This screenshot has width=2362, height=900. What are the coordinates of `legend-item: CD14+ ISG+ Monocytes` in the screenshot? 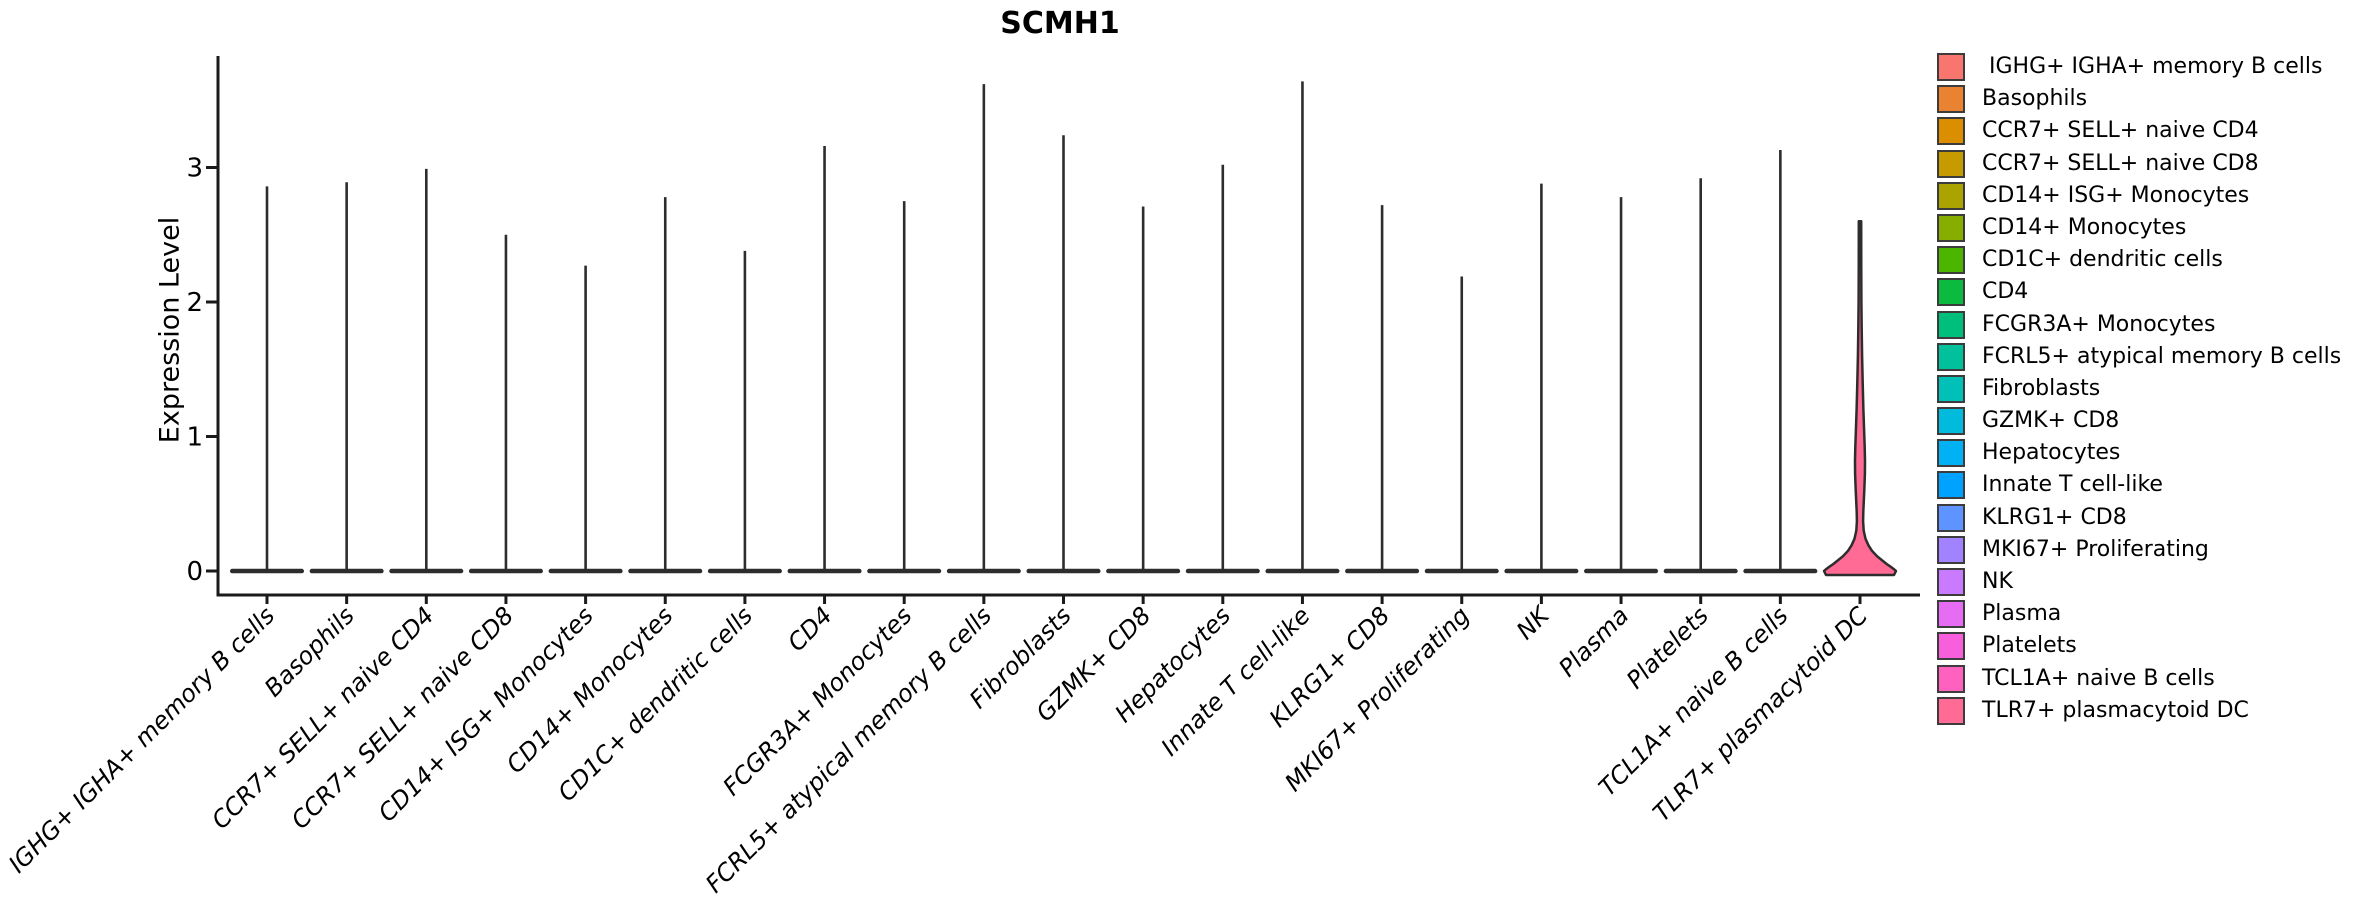 It's located at (2139, 195).